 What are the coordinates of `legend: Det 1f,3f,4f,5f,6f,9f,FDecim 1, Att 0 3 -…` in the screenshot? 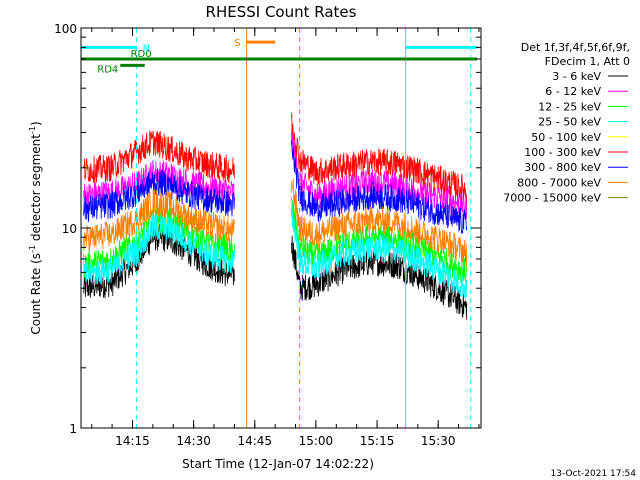 It's located at (566, 123).